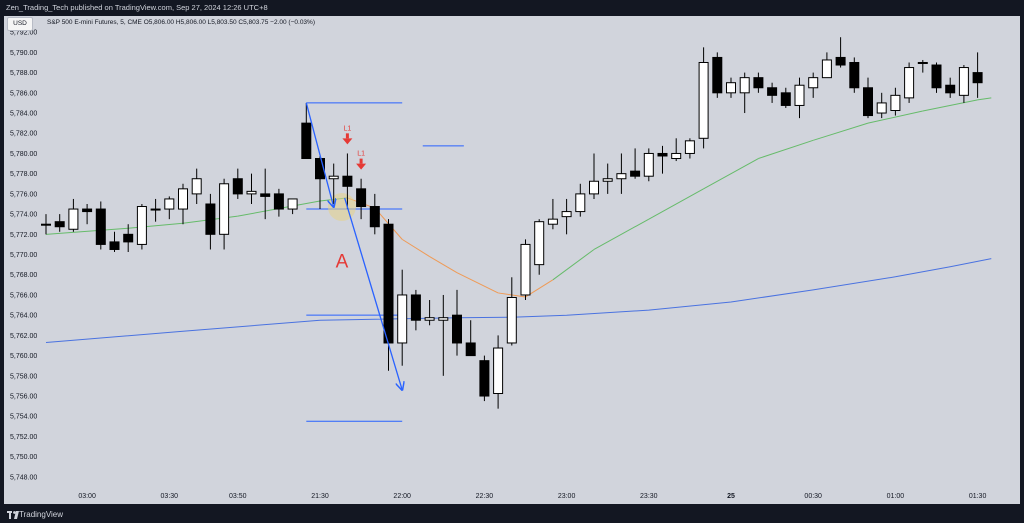 The height and width of the screenshot is (523, 1024). What do you see at coordinates (354, 147) in the screenshot?
I see `signal-markers: L1 L1` at bounding box center [354, 147].